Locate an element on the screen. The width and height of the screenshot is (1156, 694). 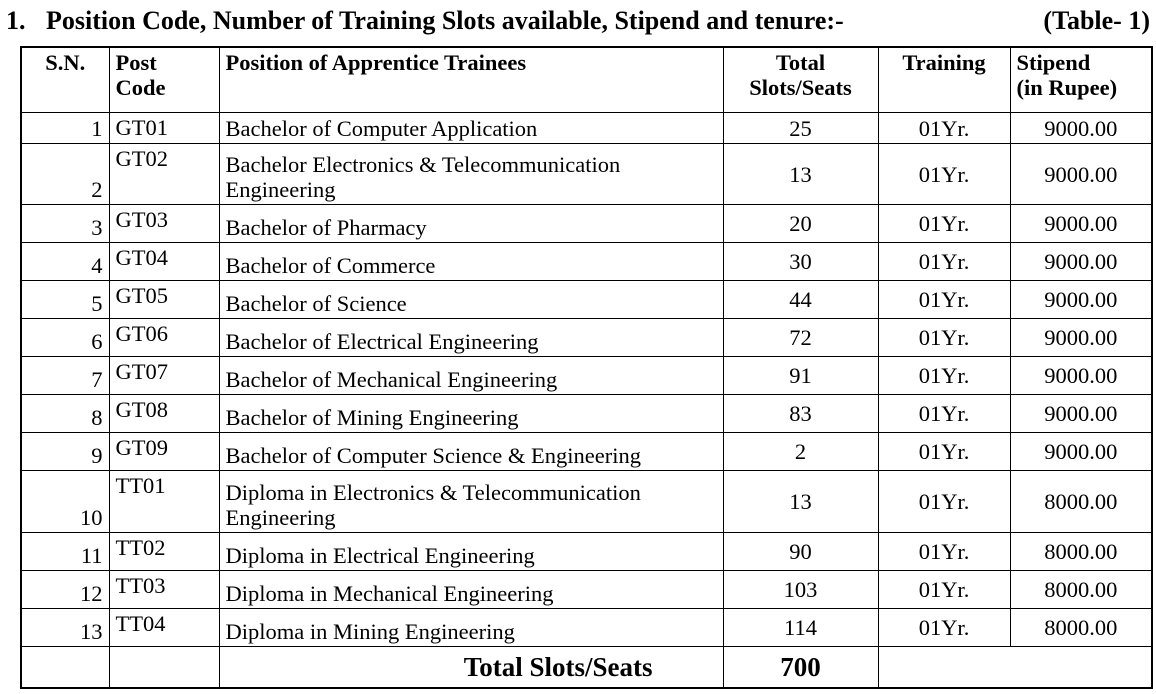
header-stipend-line1: Stipend is located at coordinates (1053, 62).